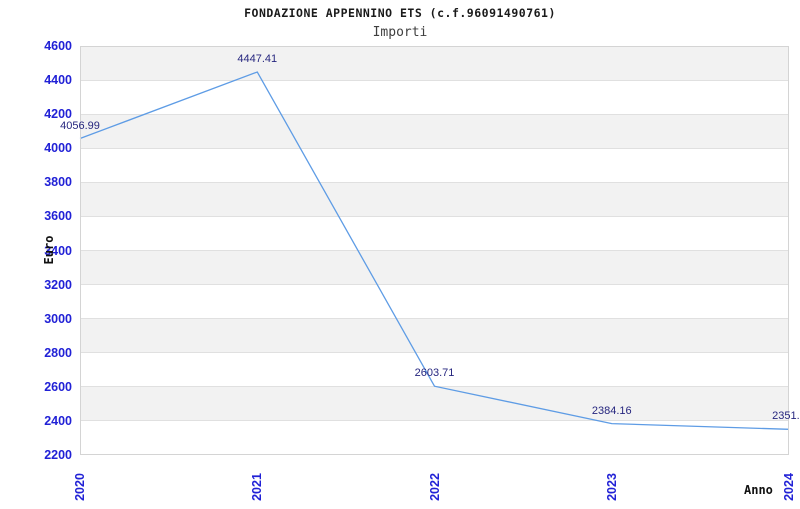 The image size is (800, 509). Describe the element at coordinates (49, 250) in the screenshot. I see `y-axis-title: Euro` at that location.